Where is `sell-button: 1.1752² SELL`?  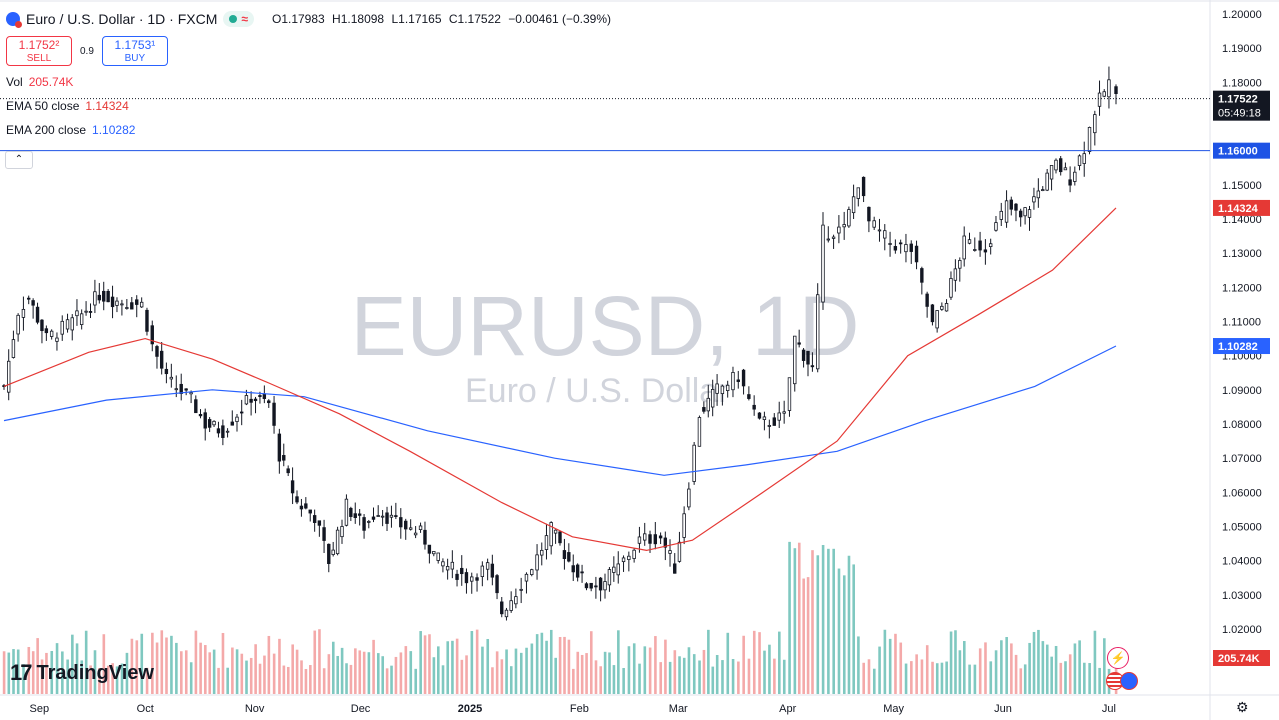 sell-button: 1.1752² SELL is located at coordinates (39, 51).